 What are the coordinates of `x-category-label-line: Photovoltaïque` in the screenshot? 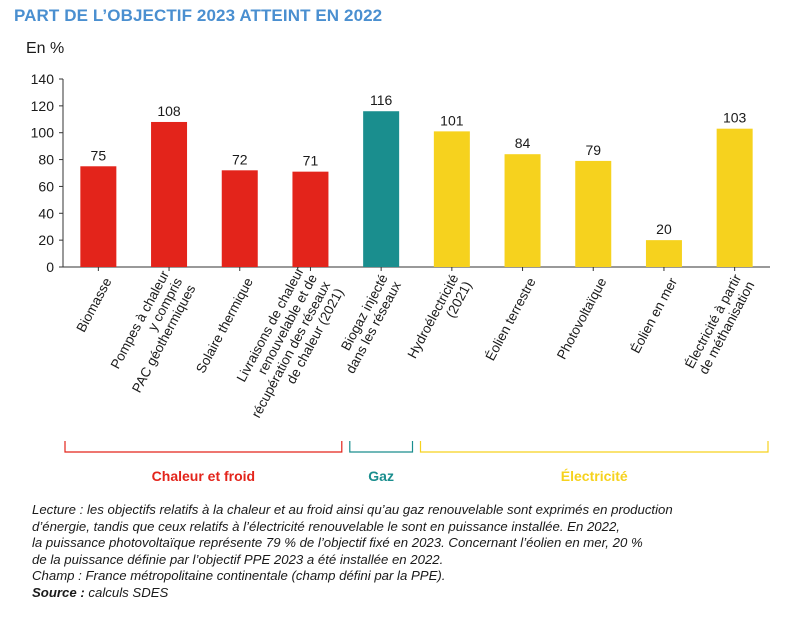 It's located at (582, 318).